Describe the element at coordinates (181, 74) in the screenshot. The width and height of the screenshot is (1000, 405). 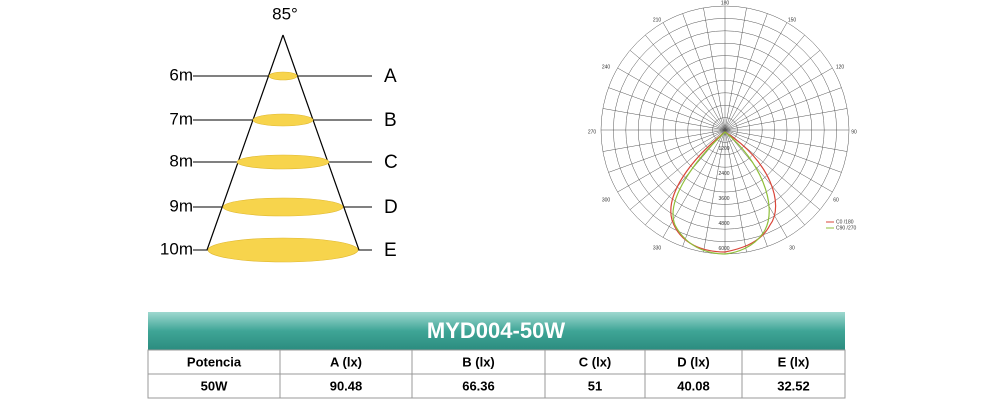
I see `distance-label: 6m` at that location.